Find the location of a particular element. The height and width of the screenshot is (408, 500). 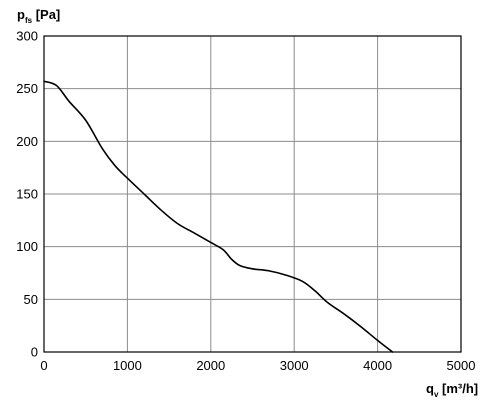

x-tick-label: 1000 is located at coordinates (127, 365).